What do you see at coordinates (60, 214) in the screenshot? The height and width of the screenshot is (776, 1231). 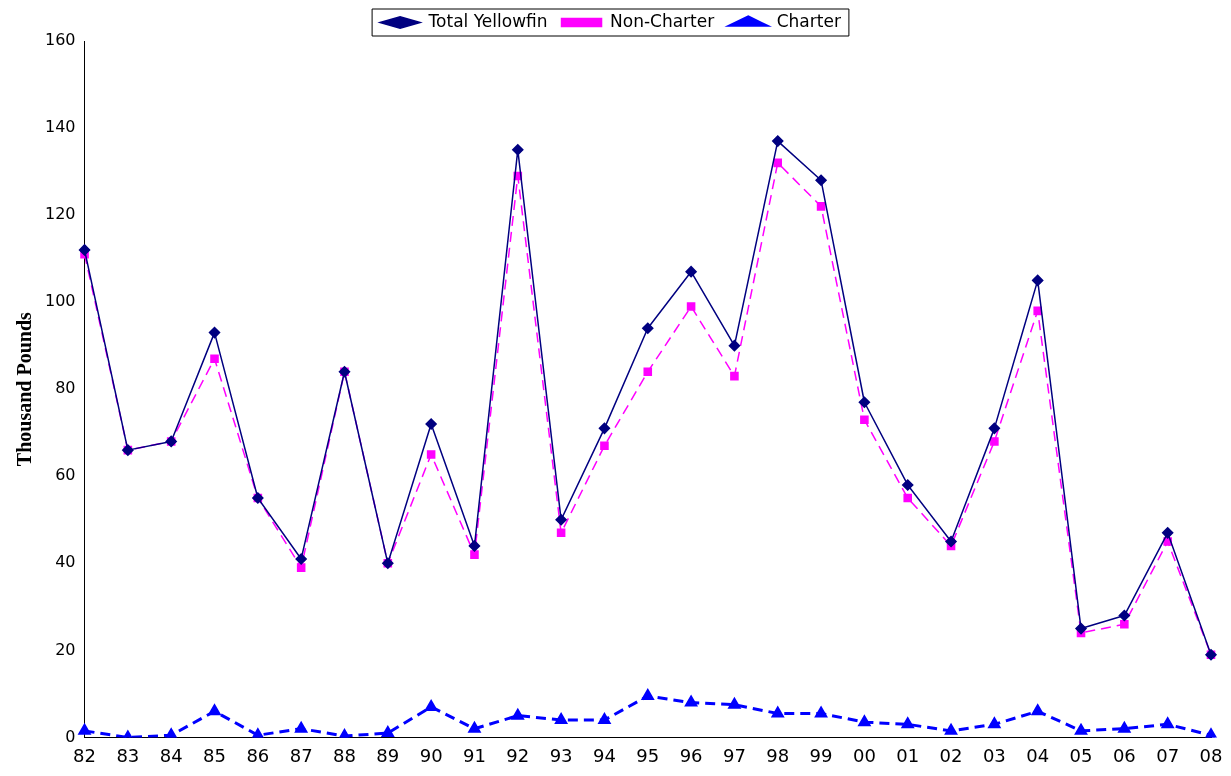 I see `y-tick-label: 120` at bounding box center [60, 214].